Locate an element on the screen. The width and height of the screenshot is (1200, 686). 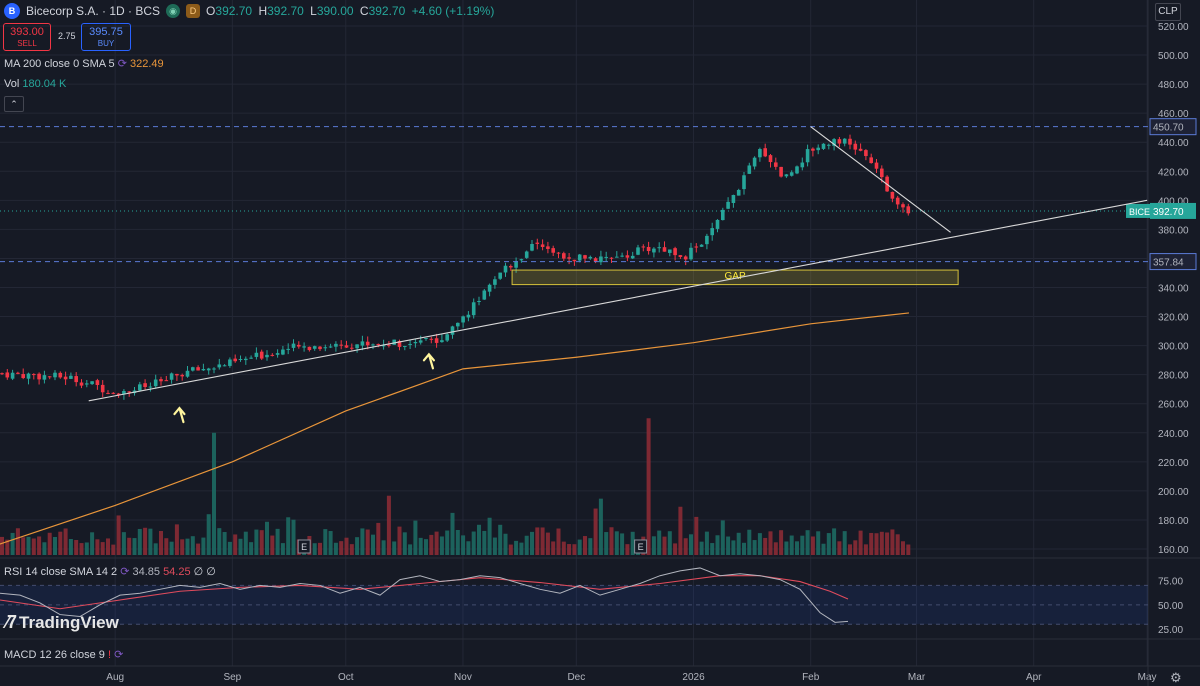
sell-button: 393.00 SELL is located at coordinates (27, 37).